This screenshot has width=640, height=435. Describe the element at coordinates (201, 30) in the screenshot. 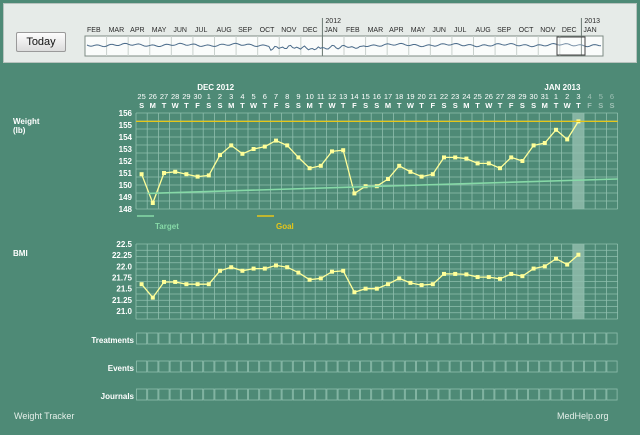

I see `overview-month-label: JUL` at that location.